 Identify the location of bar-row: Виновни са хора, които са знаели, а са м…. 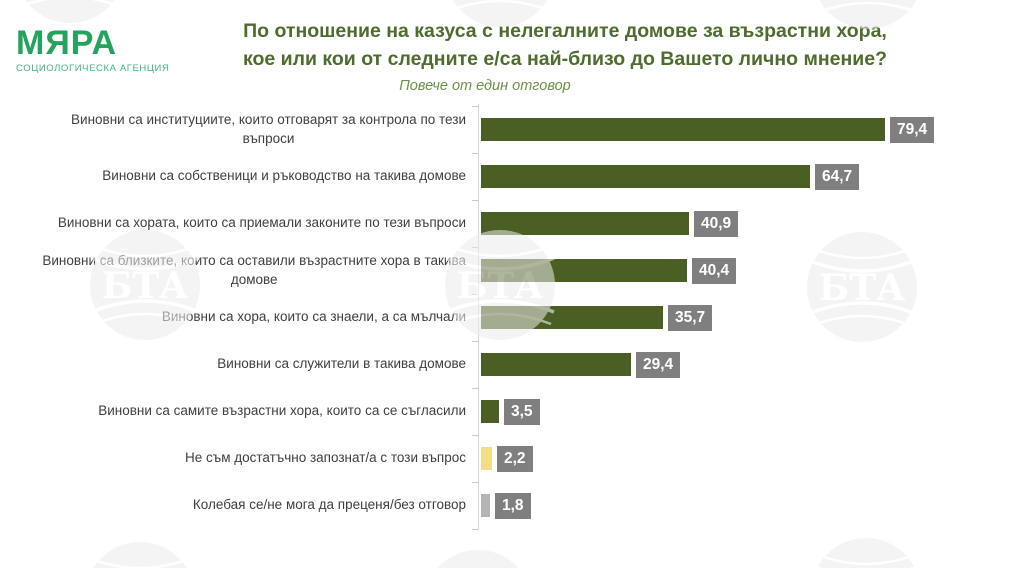
(504, 317).